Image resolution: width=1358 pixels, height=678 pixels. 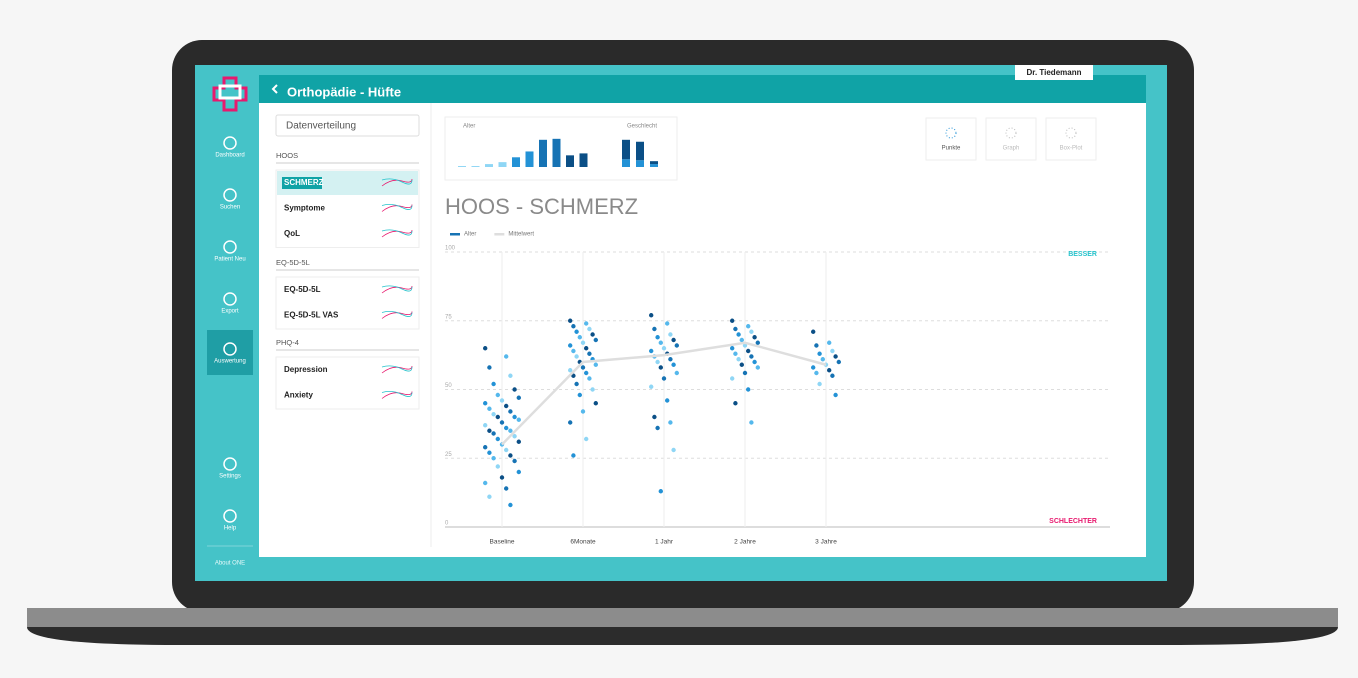 What do you see at coordinates (448, 317) in the screenshot?
I see `y-tick-label: 75` at bounding box center [448, 317].